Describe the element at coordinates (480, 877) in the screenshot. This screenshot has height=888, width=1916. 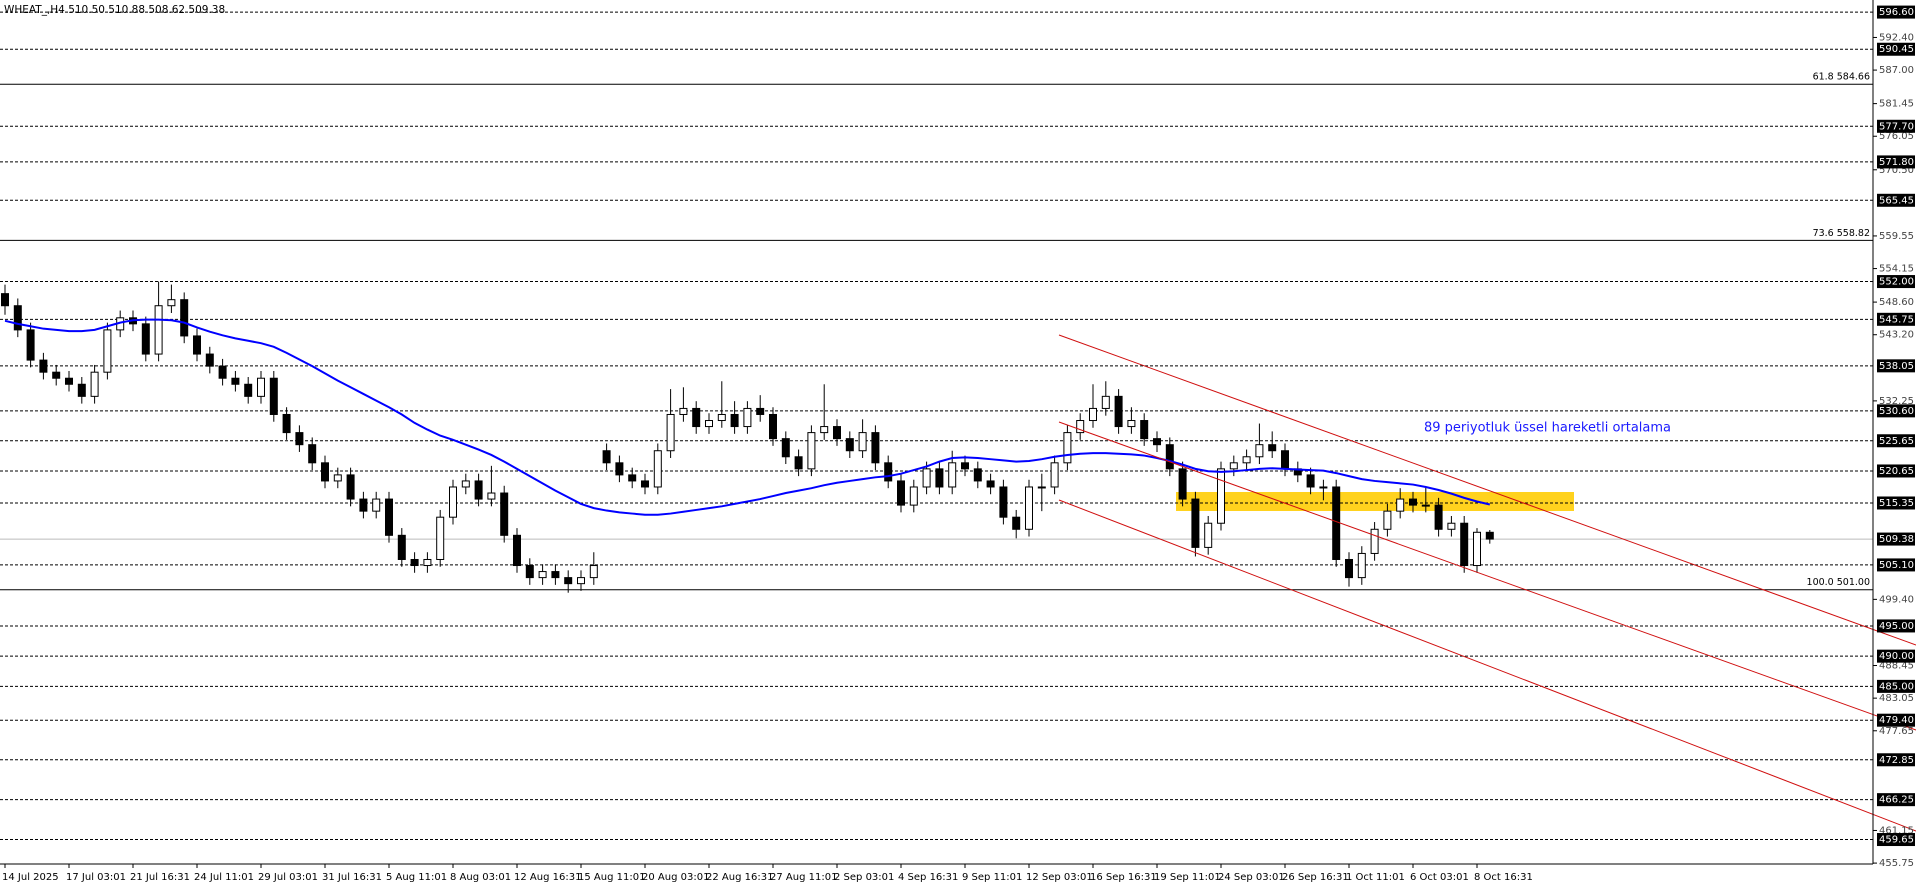
I see `x-tick-label: 8 Aug 03:01` at that location.